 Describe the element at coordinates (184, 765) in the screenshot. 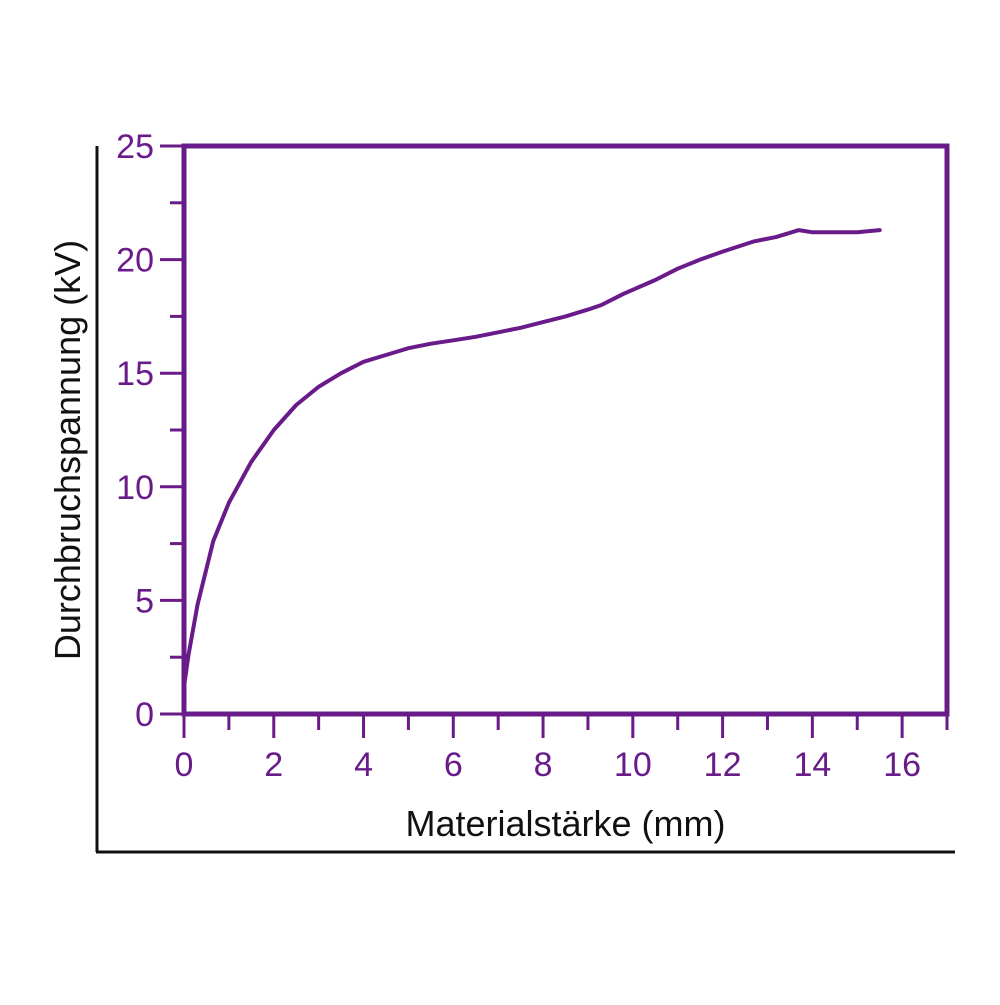

I see `x-tick-label: 0` at that location.